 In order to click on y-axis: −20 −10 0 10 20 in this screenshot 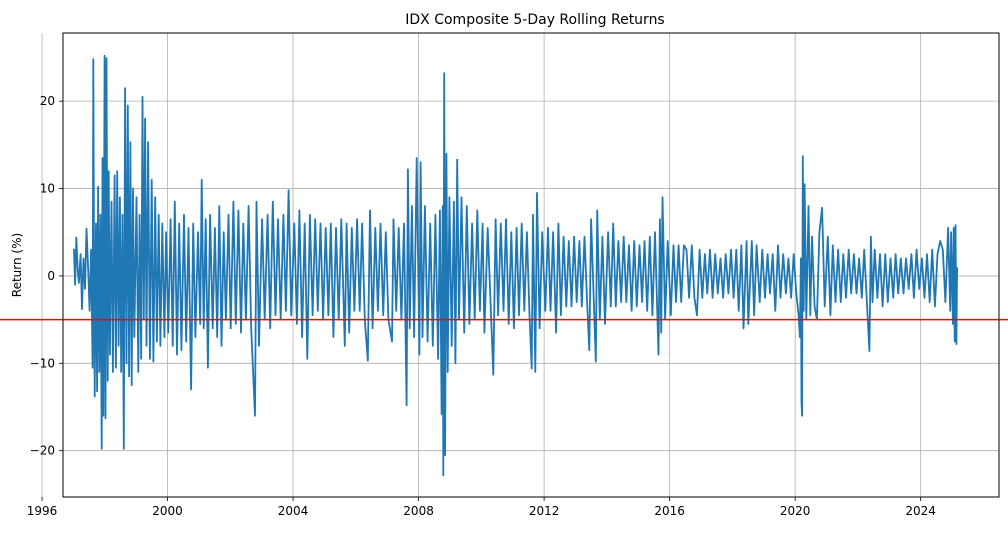, I will do `click(46, 276)`.